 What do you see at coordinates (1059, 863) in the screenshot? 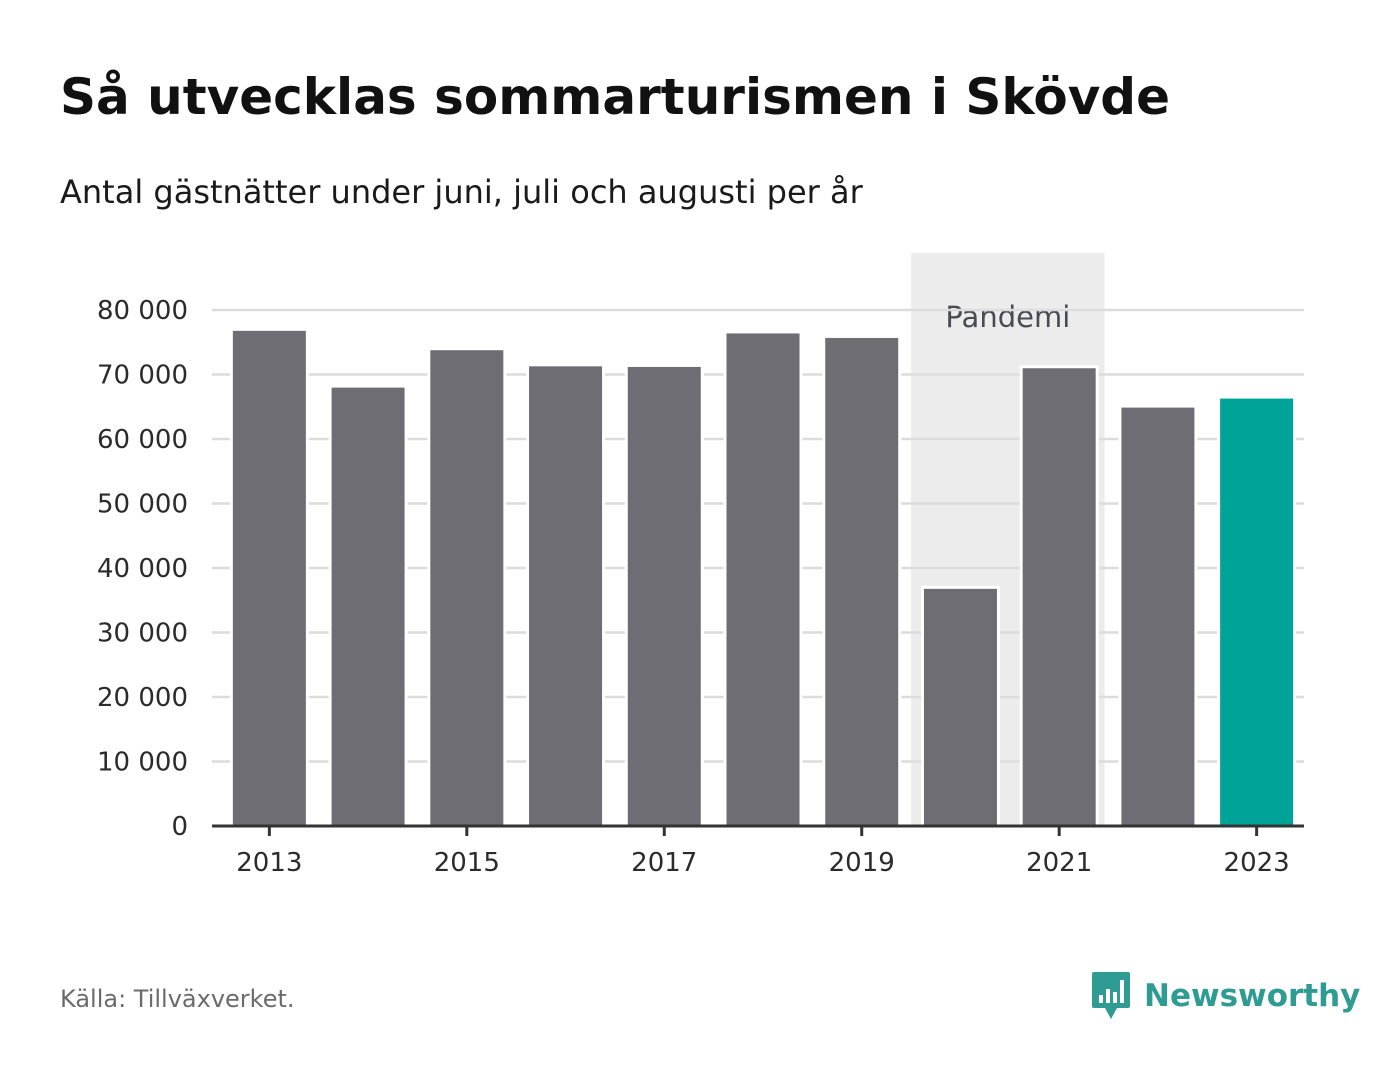
I see `x-tick-label: 2021` at bounding box center [1059, 863].